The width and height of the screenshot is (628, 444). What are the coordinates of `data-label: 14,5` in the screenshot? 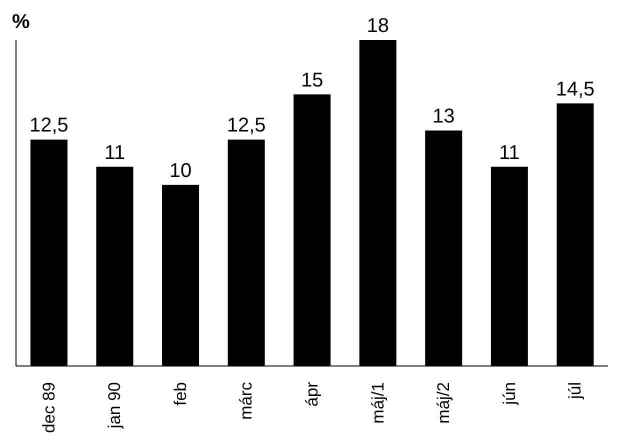 It's located at (575, 89).